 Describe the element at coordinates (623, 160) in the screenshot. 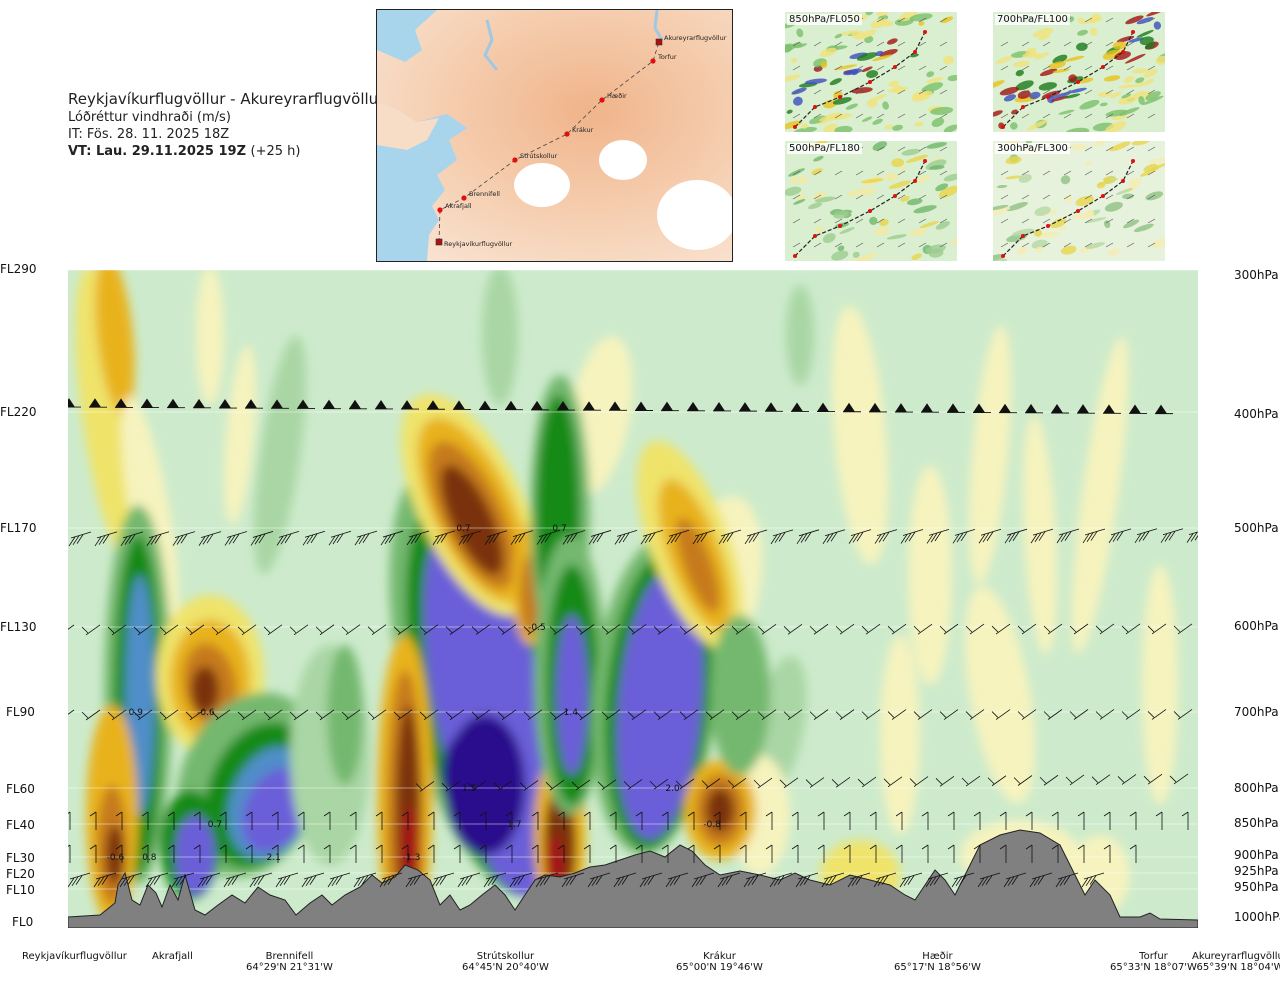

I see `glacier-hofsjokull` at that location.